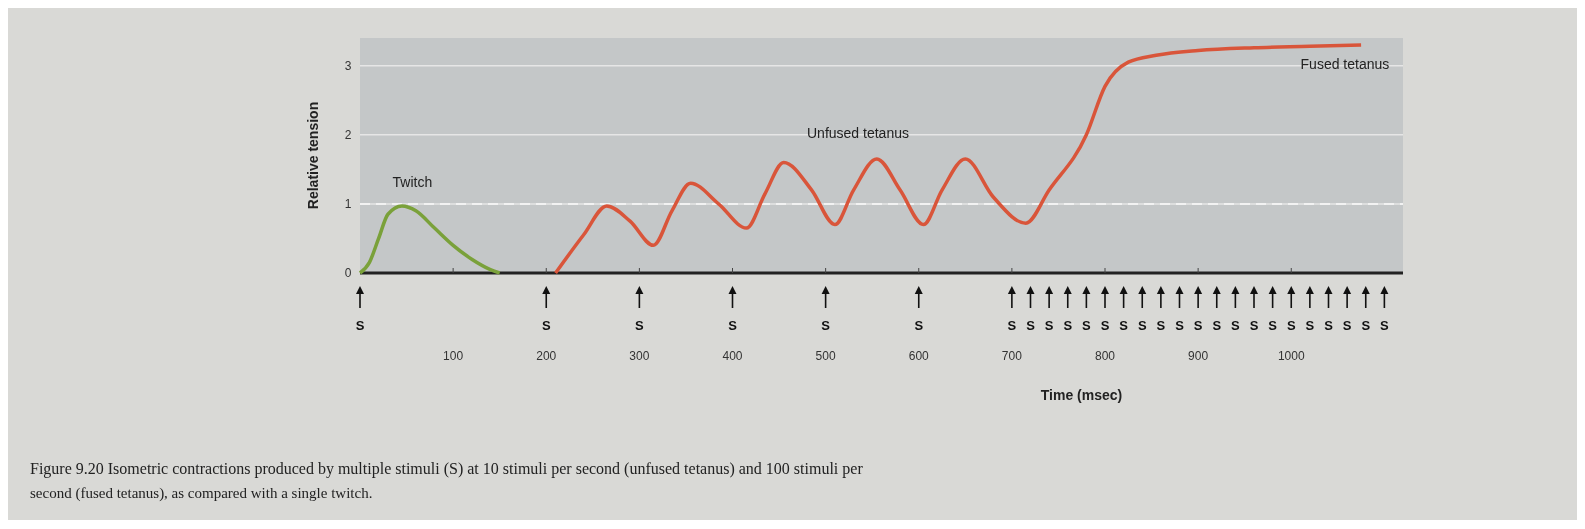 The image size is (1585, 529). What do you see at coordinates (1105, 356) in the screenshot?
I see `x-tick-label: 800` at bounding box center [1105, 356].